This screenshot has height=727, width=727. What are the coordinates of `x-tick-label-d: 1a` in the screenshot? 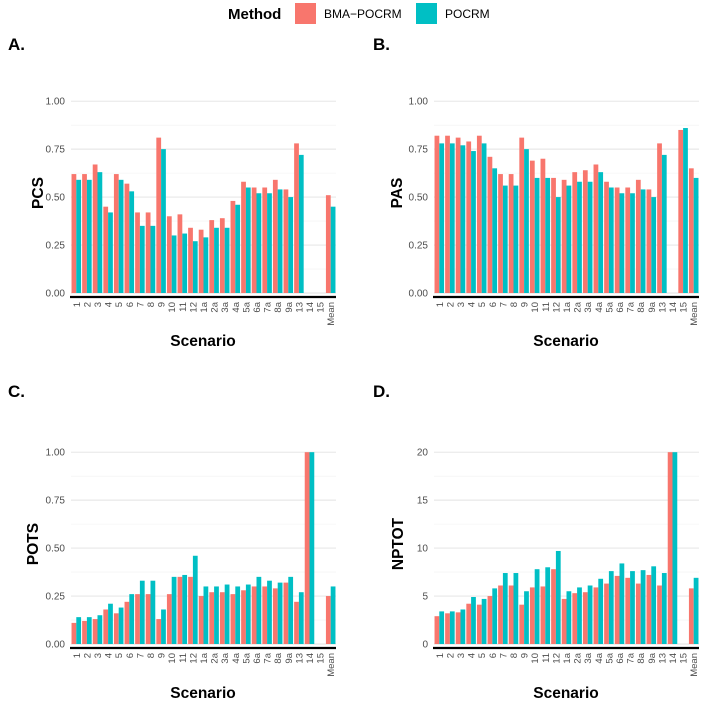 It's located at (567, 657).